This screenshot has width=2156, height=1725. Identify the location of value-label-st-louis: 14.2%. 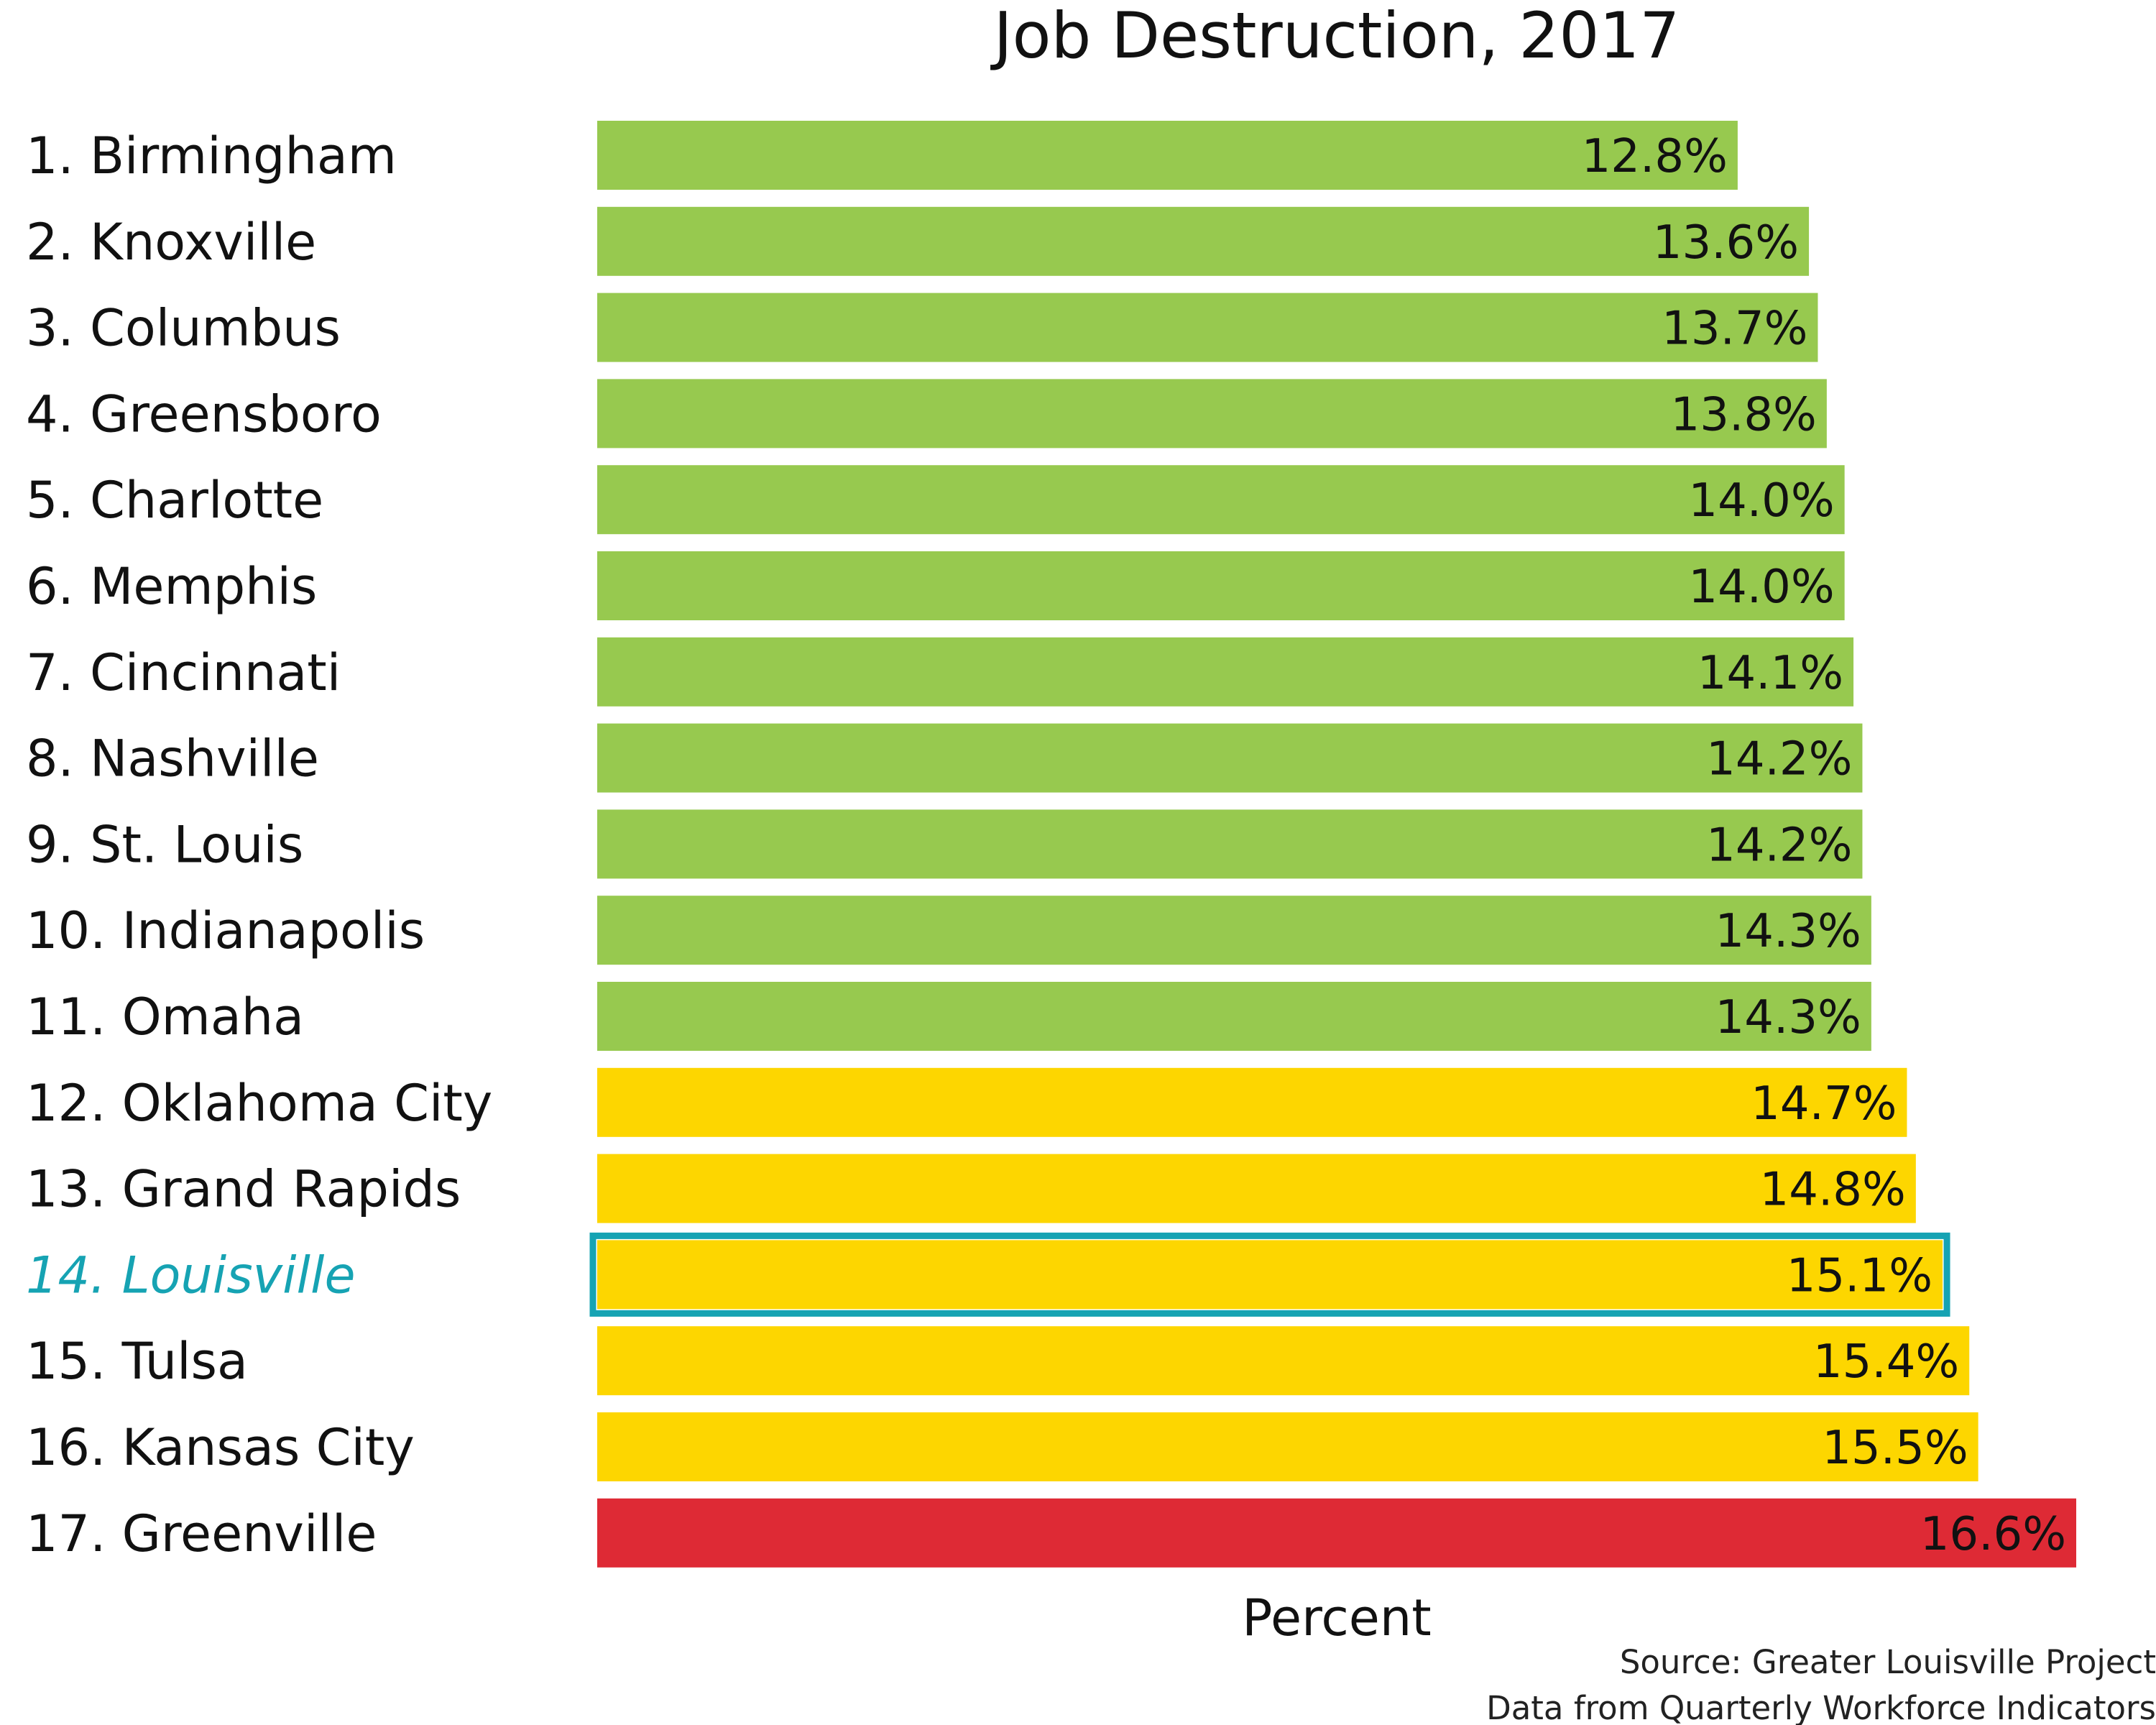
(1779, 845).